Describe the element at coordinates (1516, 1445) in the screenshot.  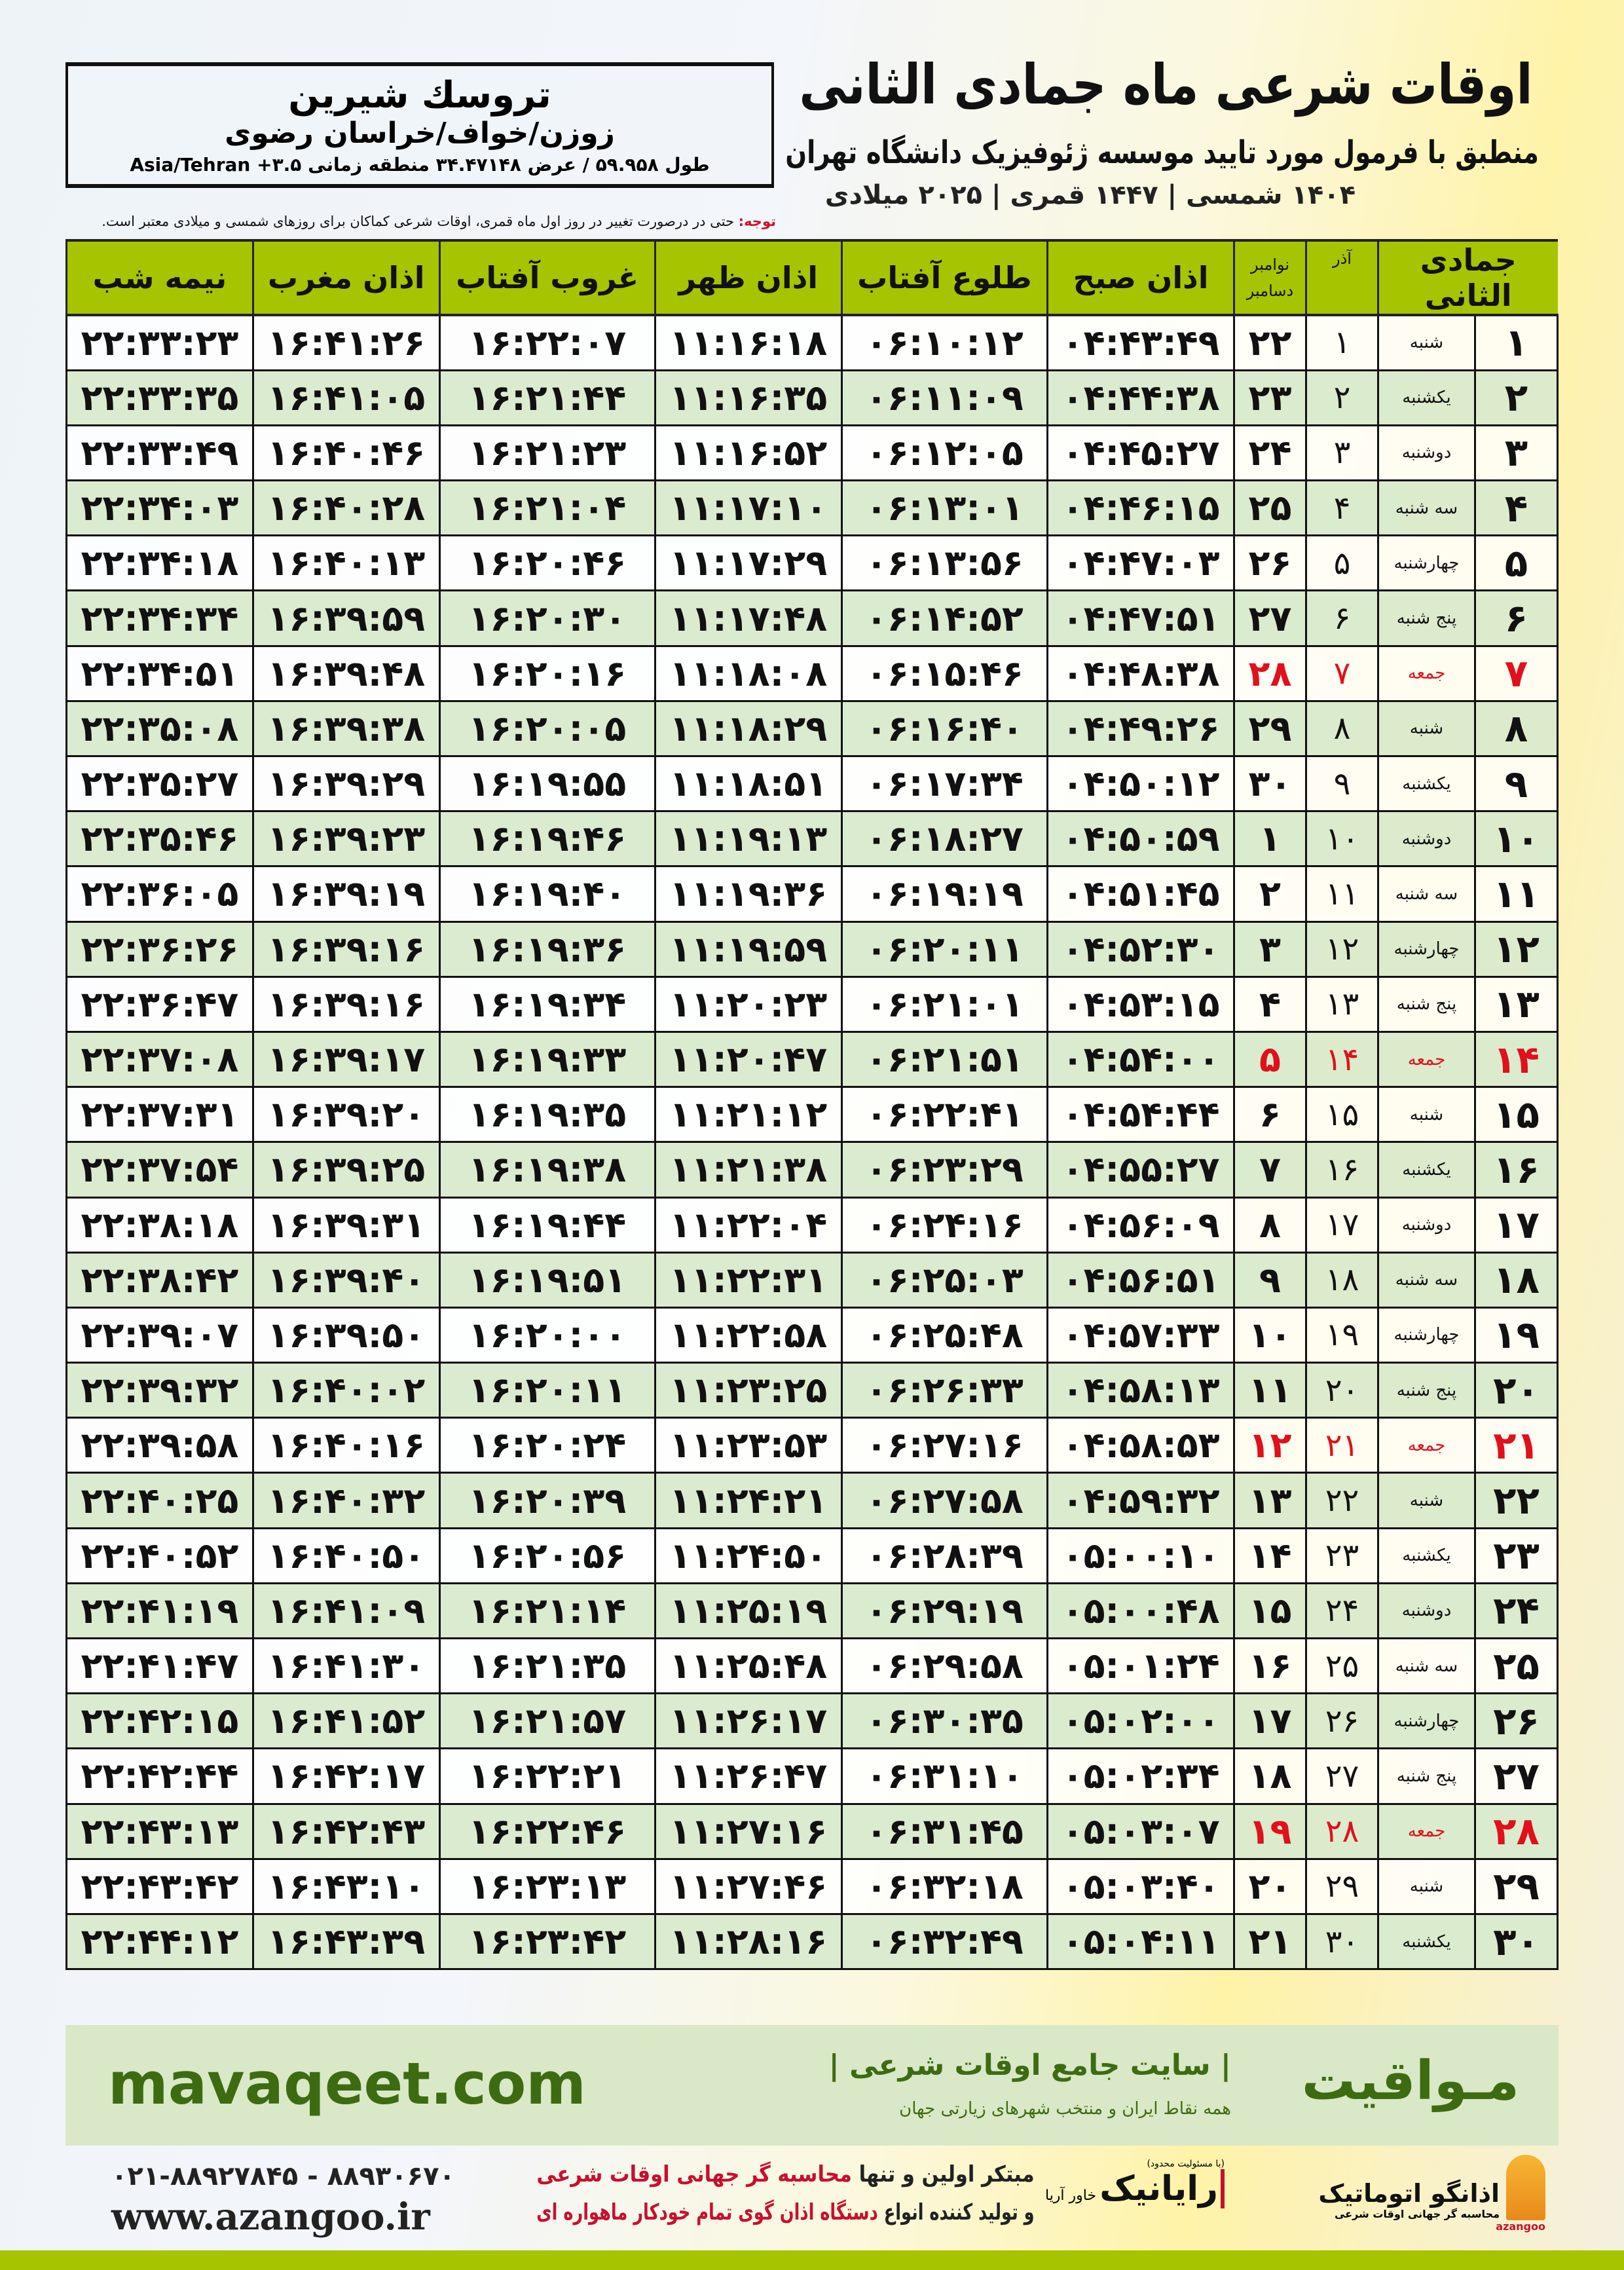
I see `hijri-day: ۲۱` at that location.